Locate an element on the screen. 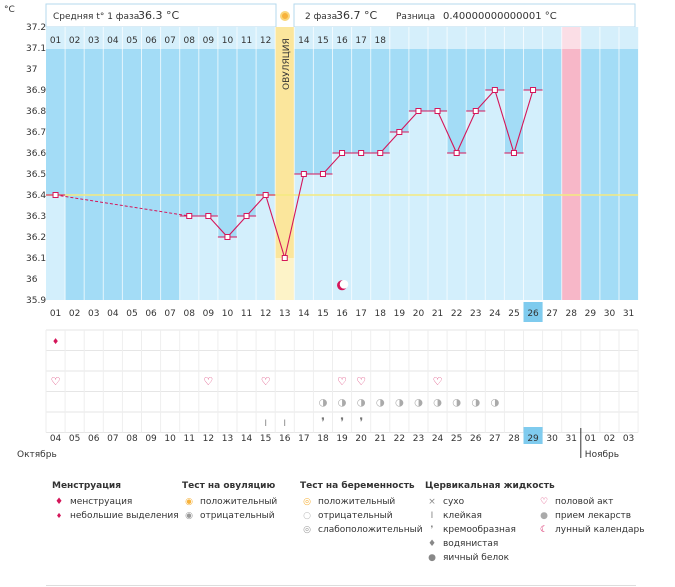 The image size is (675, 587). calendar-date-label: 24 is located at coordinates (438, 439).